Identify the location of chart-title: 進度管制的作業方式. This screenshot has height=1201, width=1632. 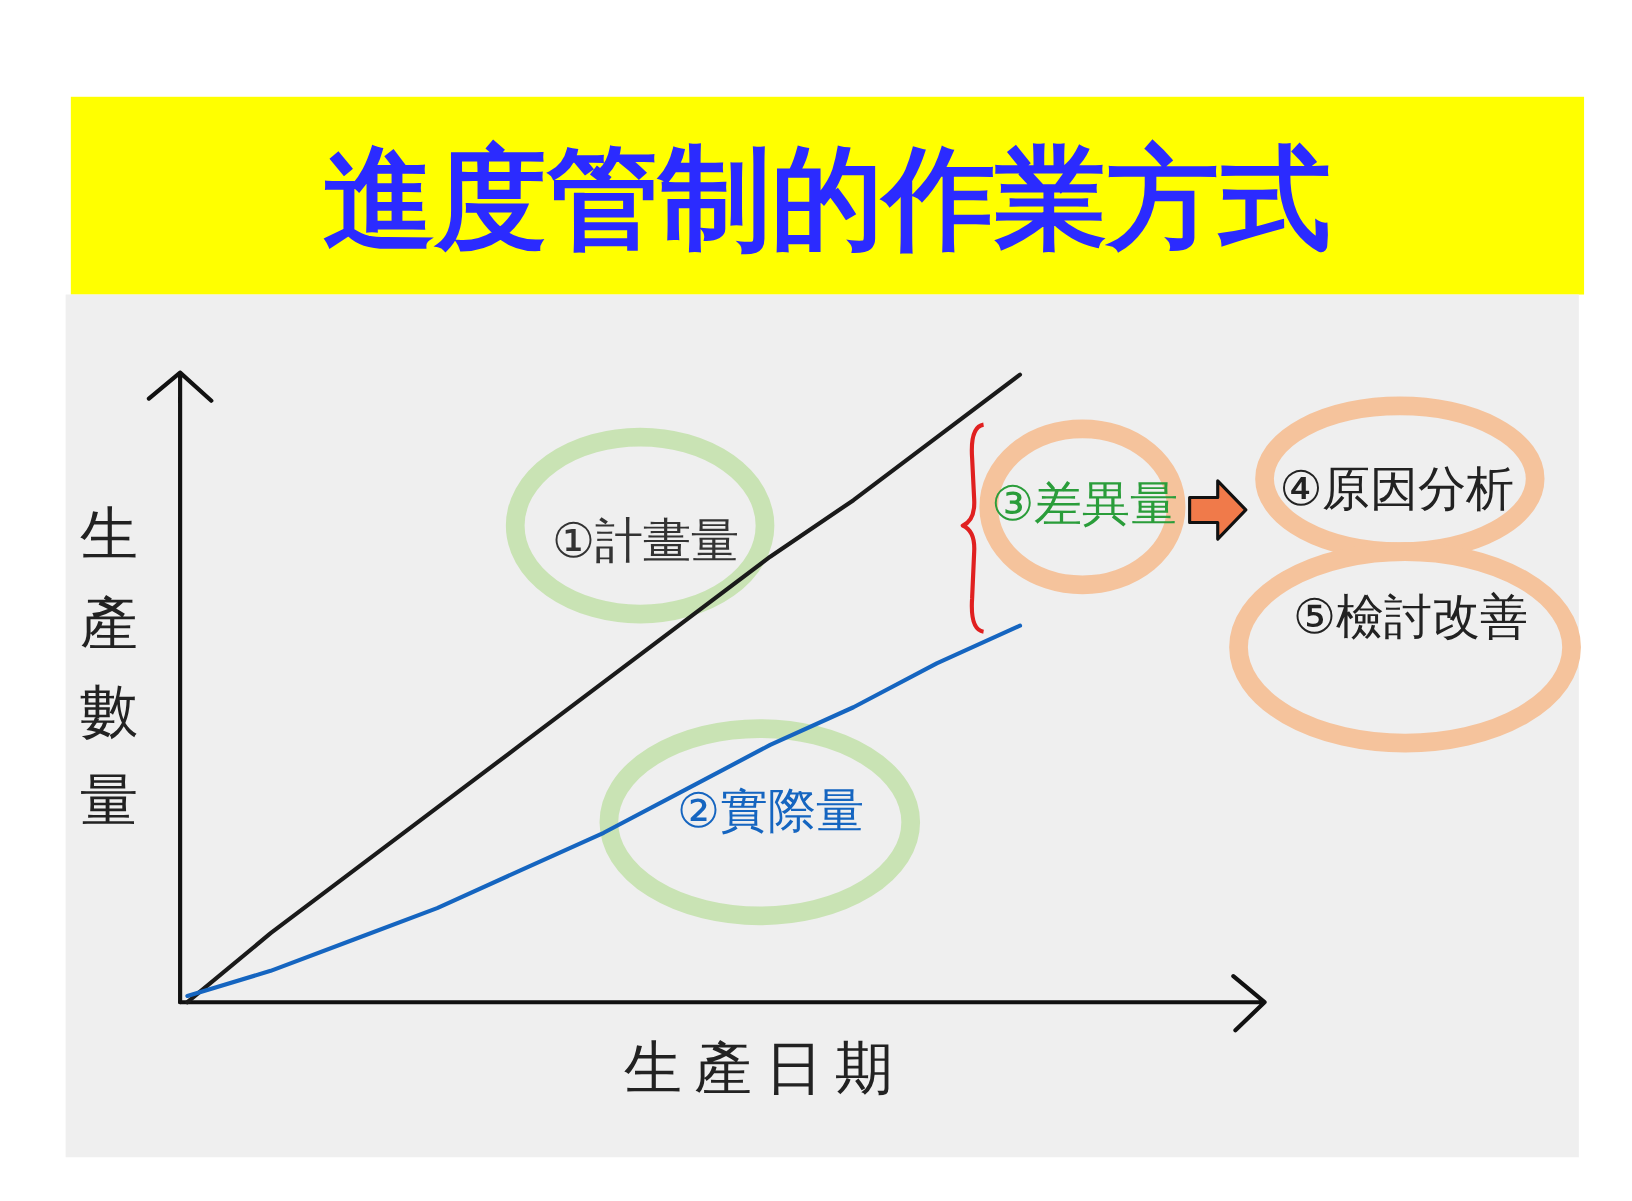
(827, 199).